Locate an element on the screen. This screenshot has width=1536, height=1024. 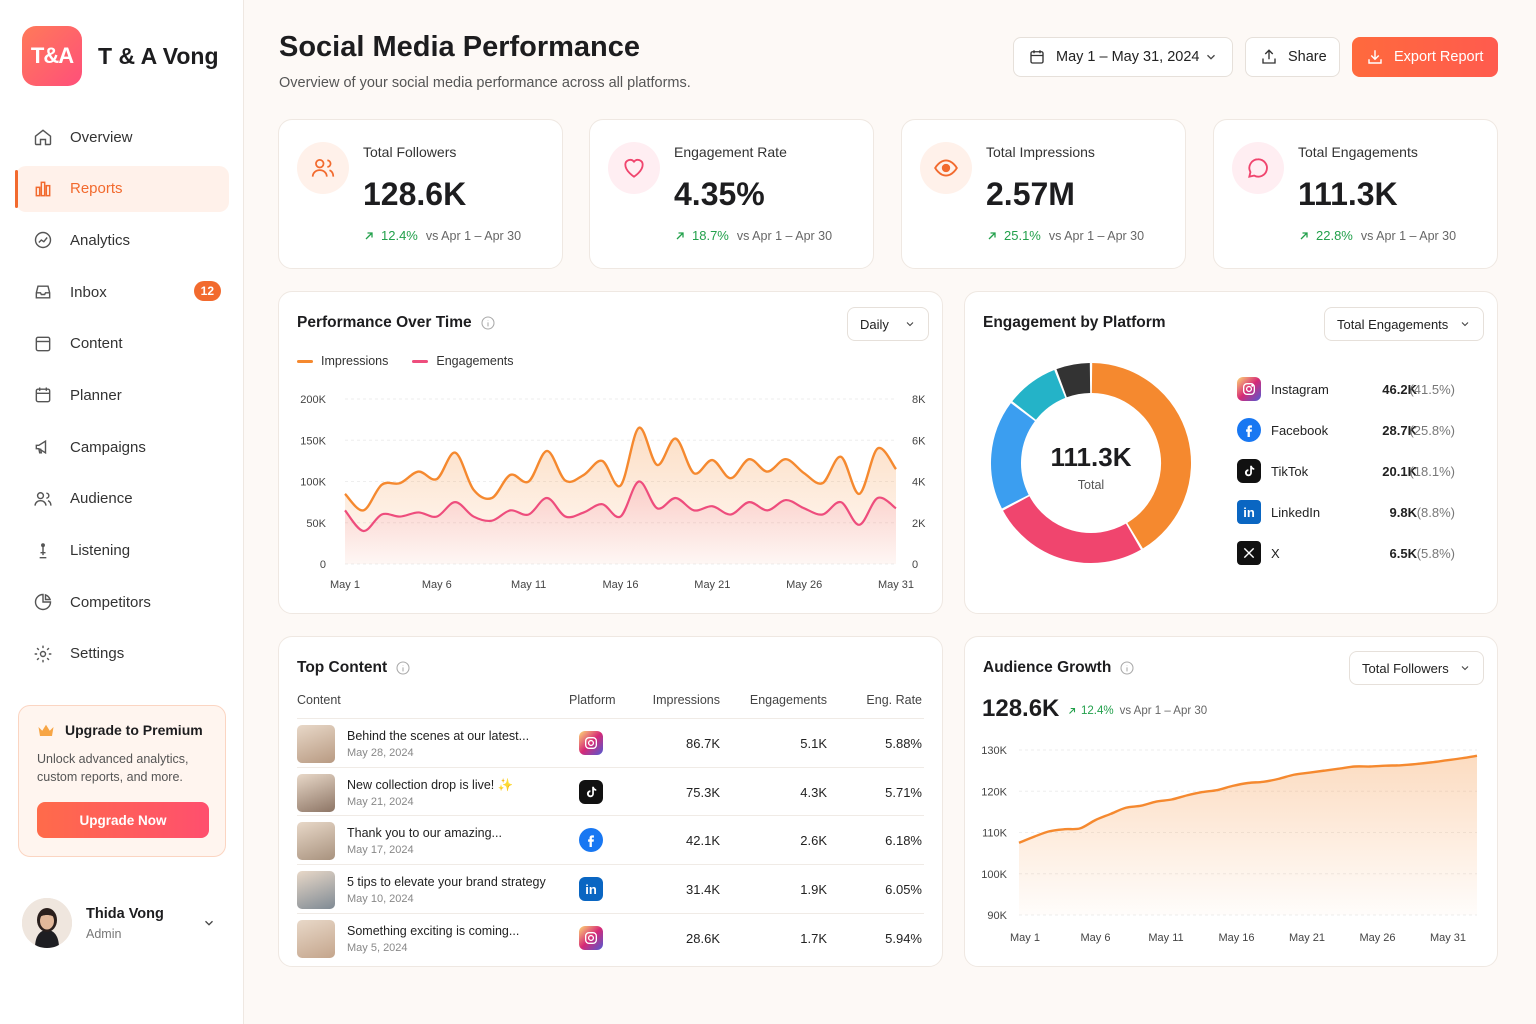
pie-icon is located at coordinates (43, 602).